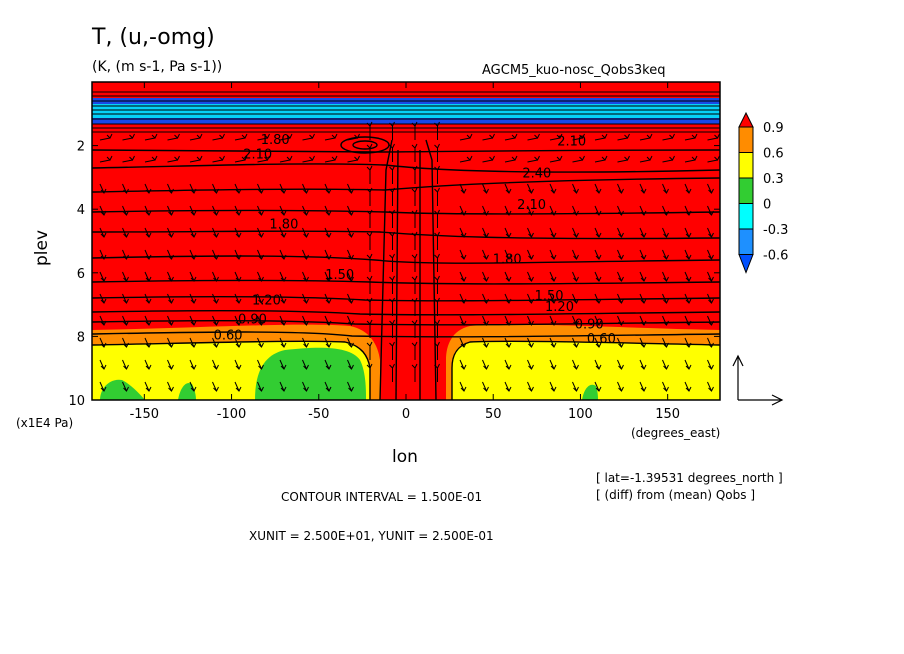  I want to click on diff-note: [ (diff) from (mean) Qobs ], so click(675, 495).